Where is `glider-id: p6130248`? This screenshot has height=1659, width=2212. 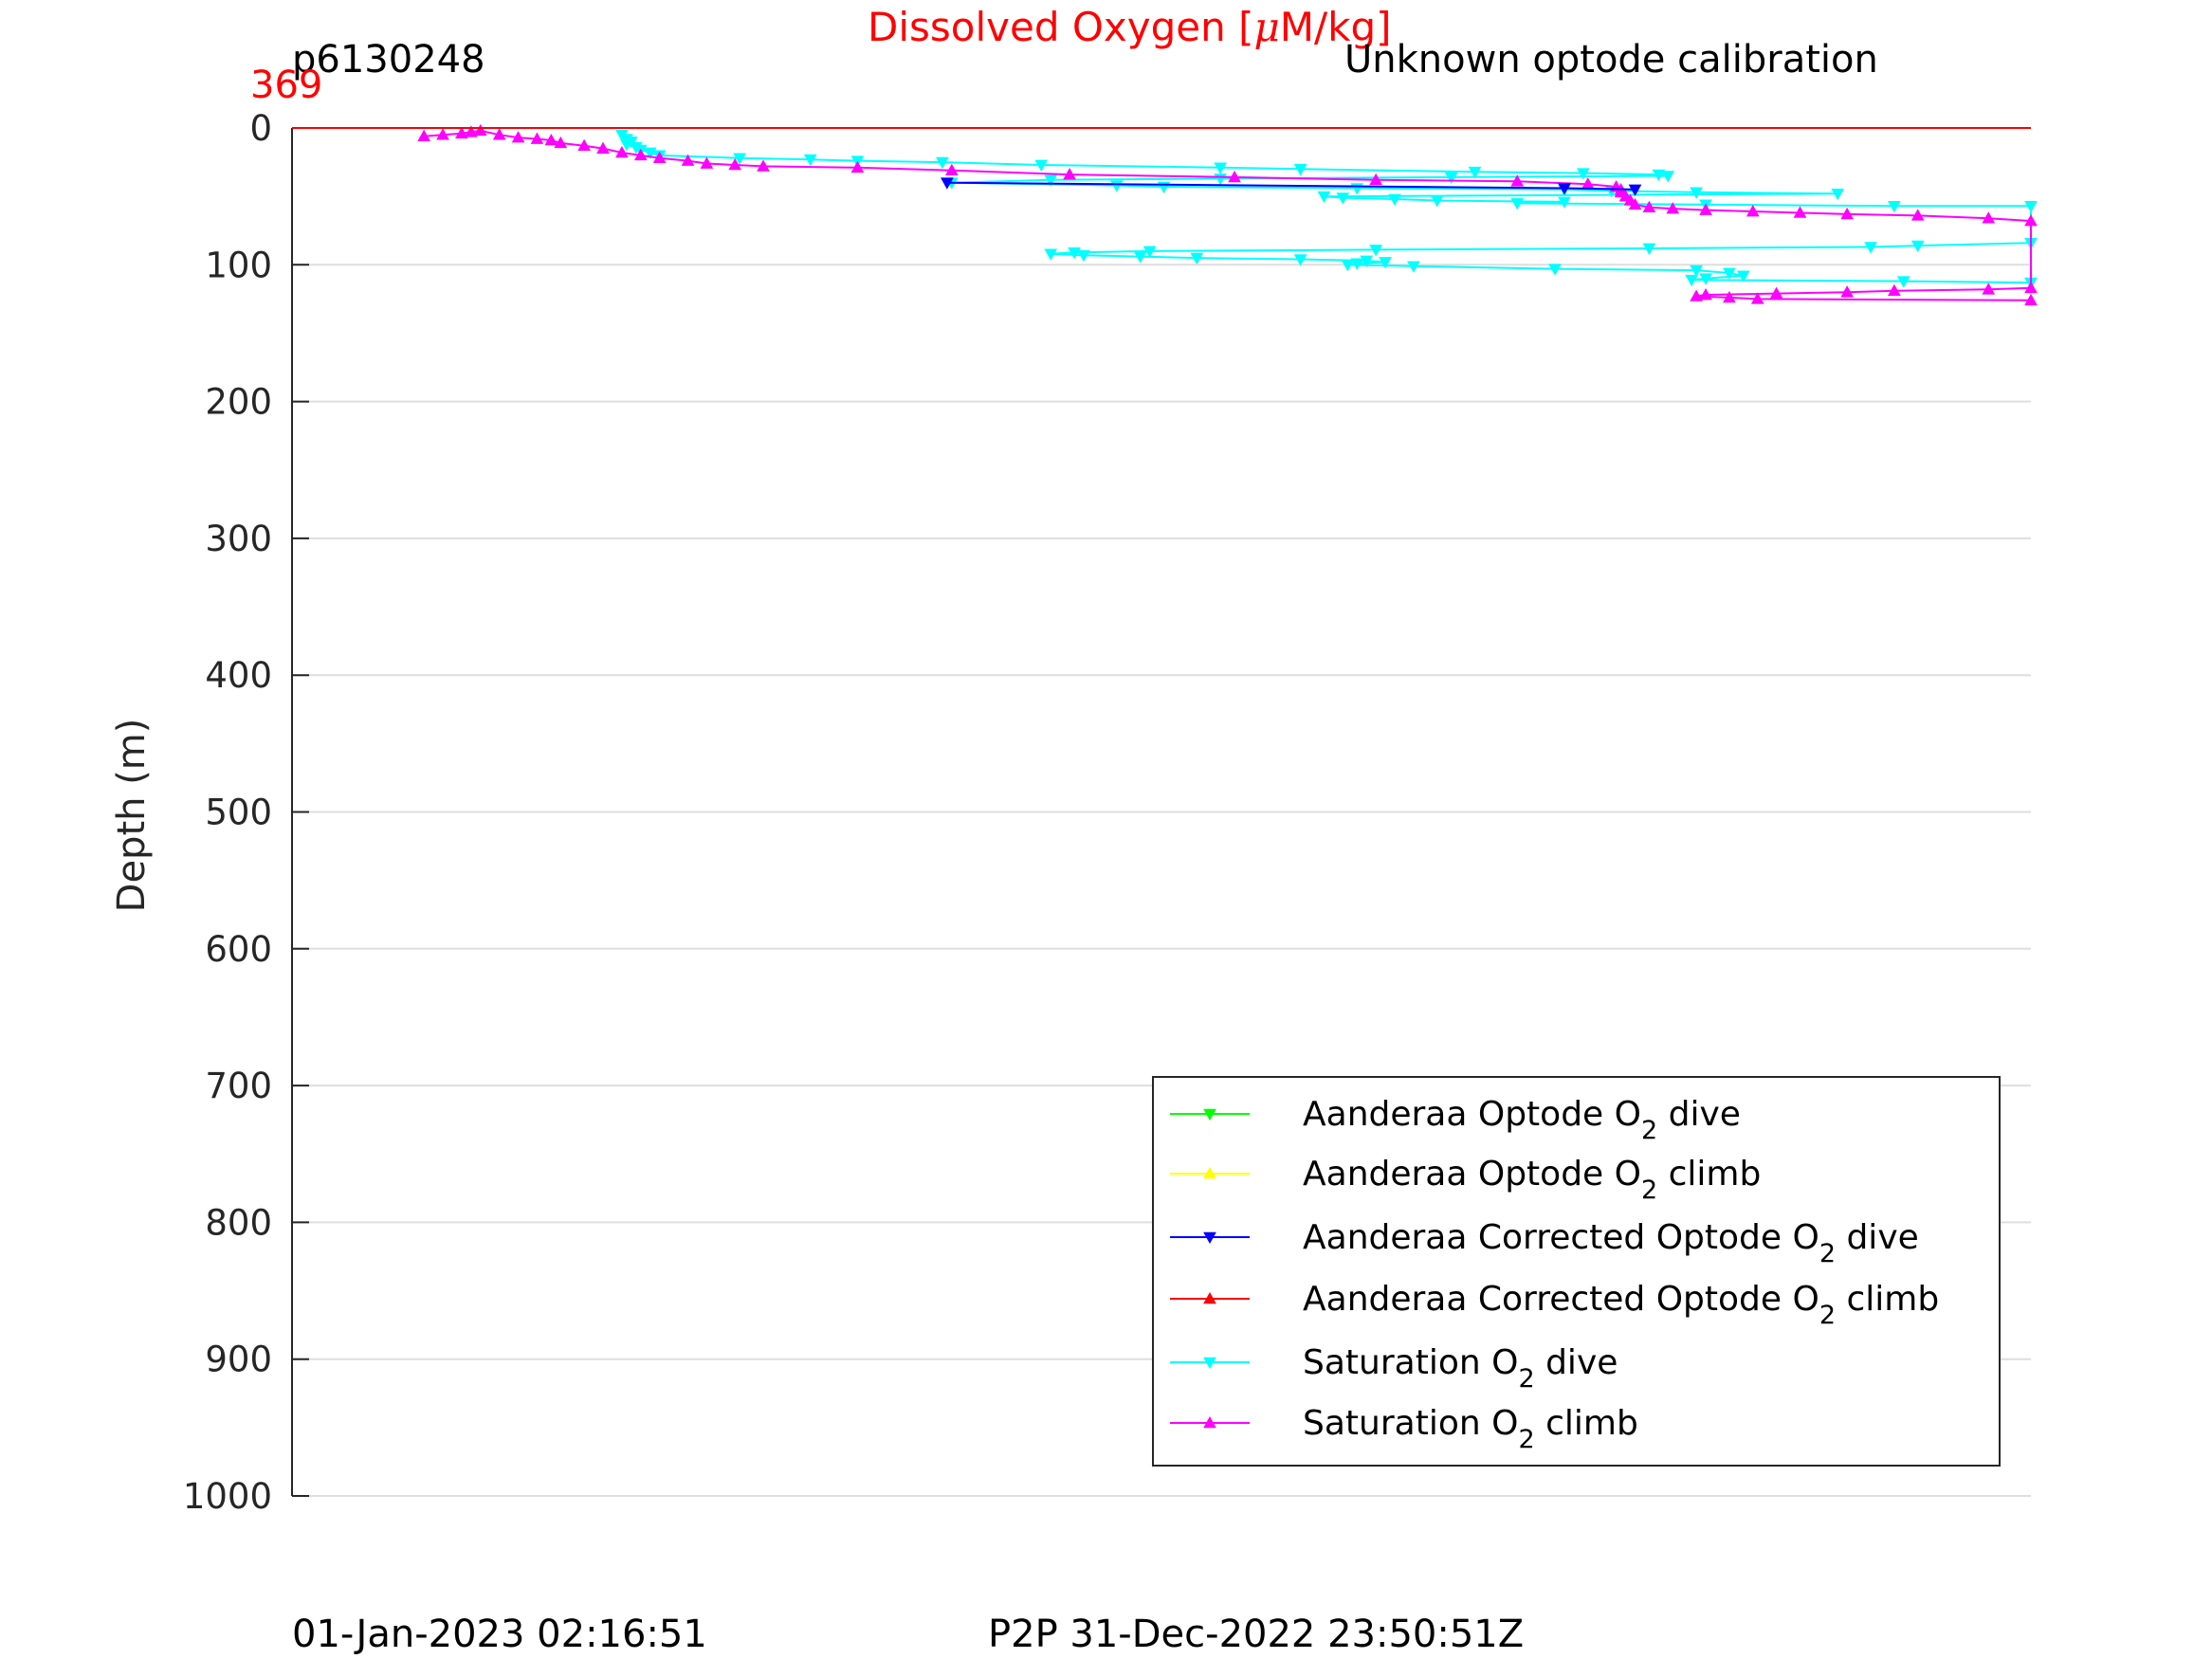
glider-id: p6130248 is located at coordinates (388, 60).